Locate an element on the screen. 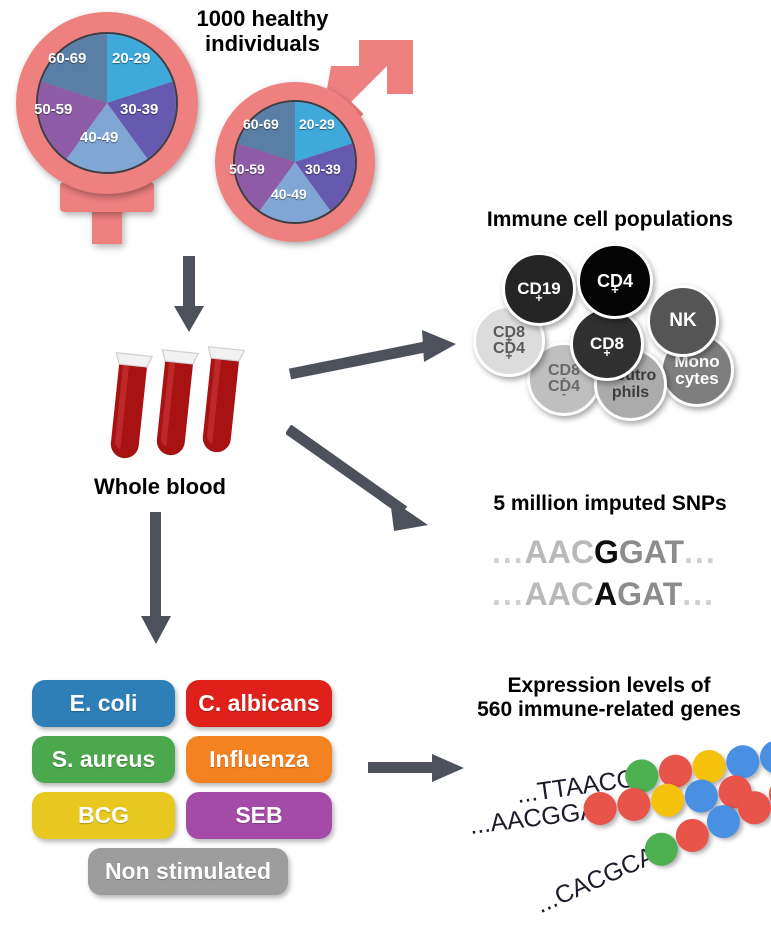 Image resolution: width=771 pixels, height=926 pixels. stimulus-label: S. aureus is located at coordinates (103, 759).